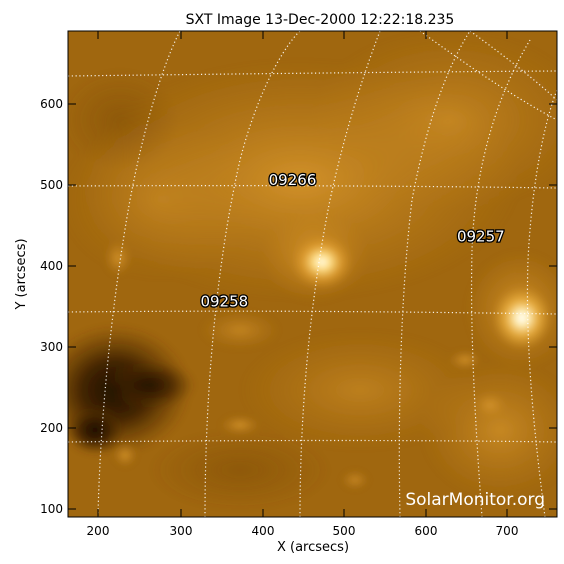 The image size is (564, 564). What do you see at coordinates (507, 531) in the screenshot?
I see `x-tick-label: 700` at bounding box center [507, 531].